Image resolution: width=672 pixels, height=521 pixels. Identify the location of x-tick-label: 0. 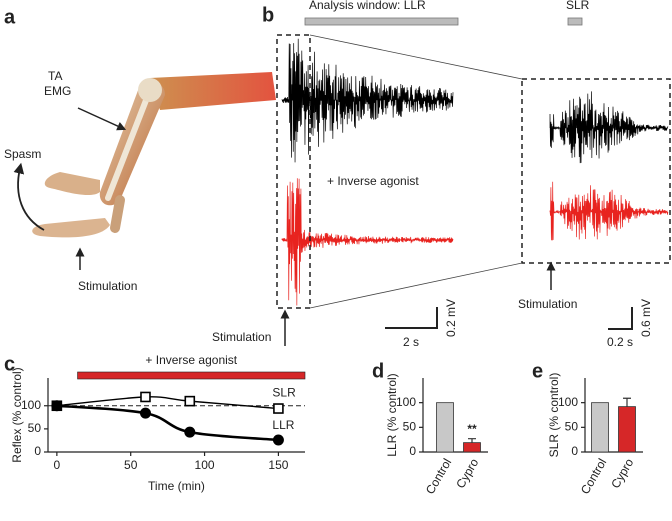
(57, 465).